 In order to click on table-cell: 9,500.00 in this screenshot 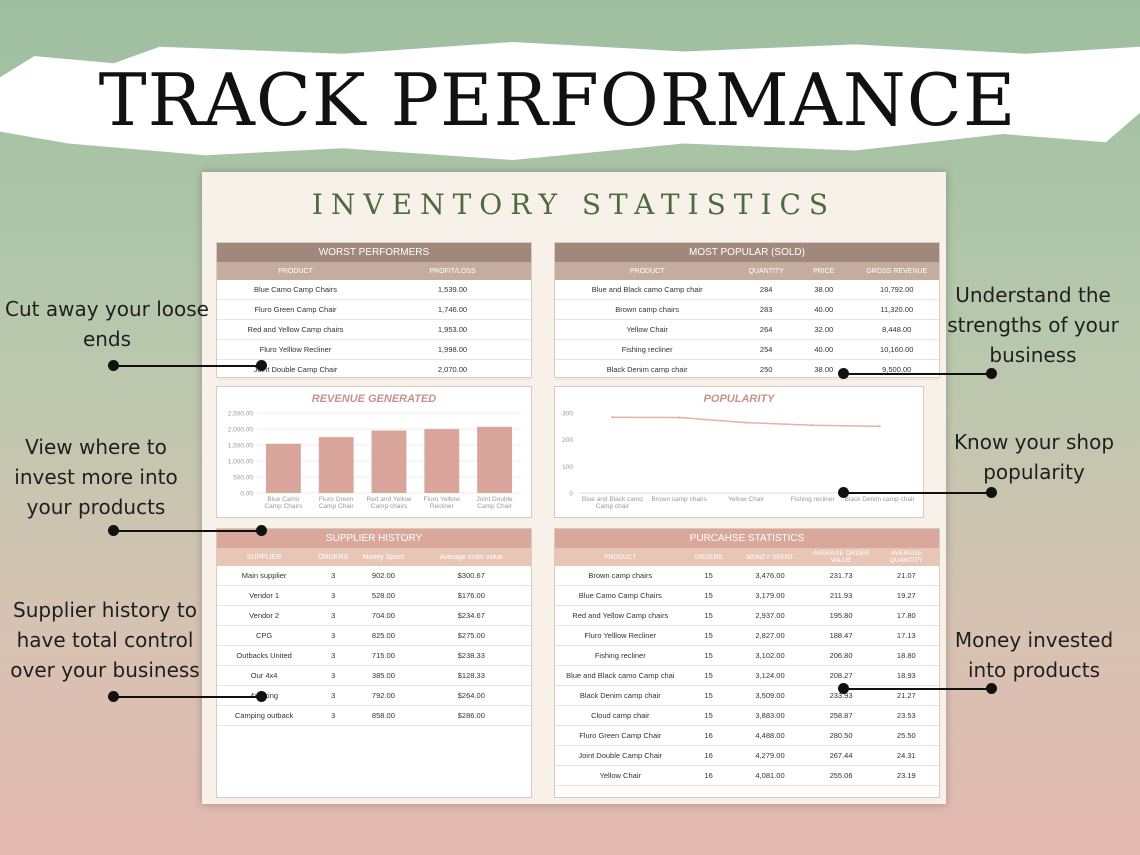, I will do `click(897, 369)`.